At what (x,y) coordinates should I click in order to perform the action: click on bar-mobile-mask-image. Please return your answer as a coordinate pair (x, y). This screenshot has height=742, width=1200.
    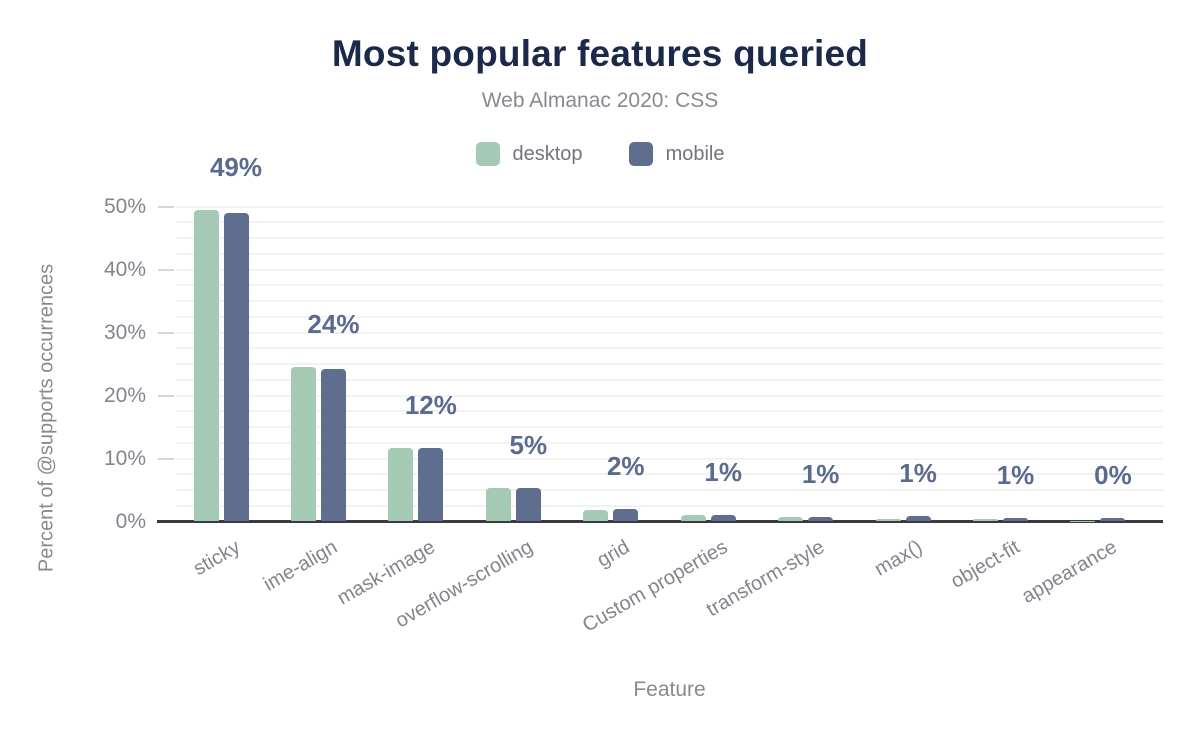
    Looking at the image, I should click on (431, 485).